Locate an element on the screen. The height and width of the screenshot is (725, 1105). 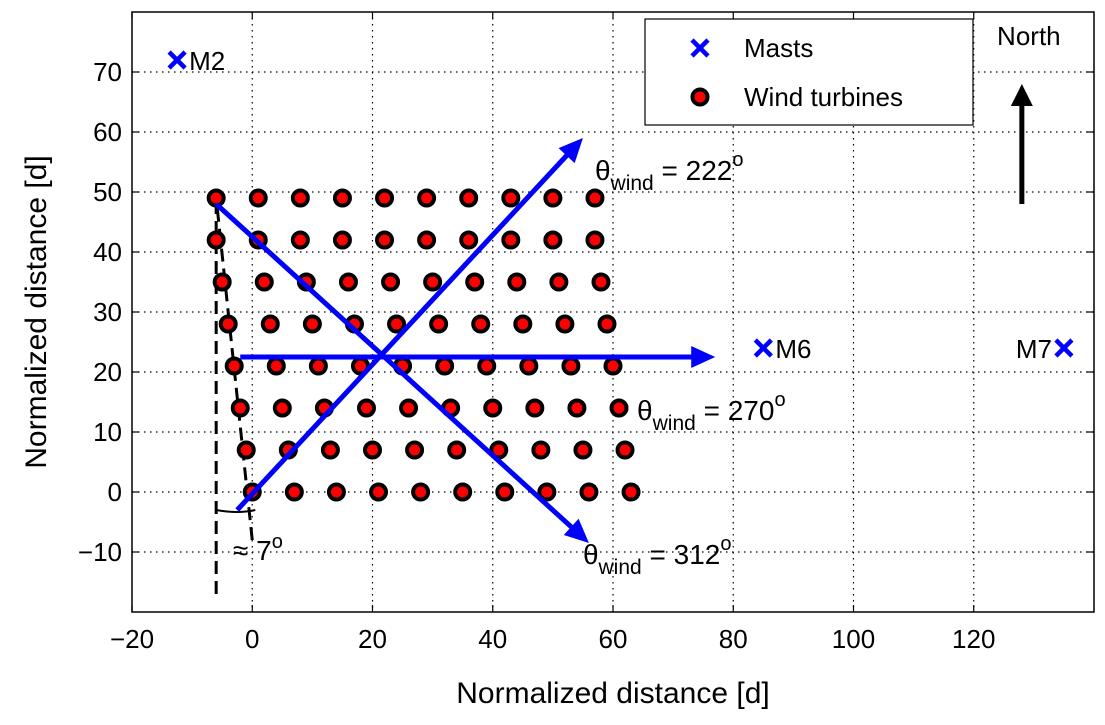
angle-arc is located at coordinates (235, 511).